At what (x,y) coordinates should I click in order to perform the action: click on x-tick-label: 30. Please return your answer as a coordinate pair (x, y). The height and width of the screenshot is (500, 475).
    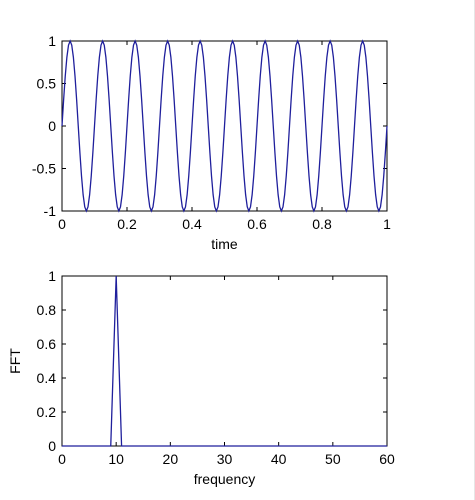
    Looking at the image, I should click on (225, 459).